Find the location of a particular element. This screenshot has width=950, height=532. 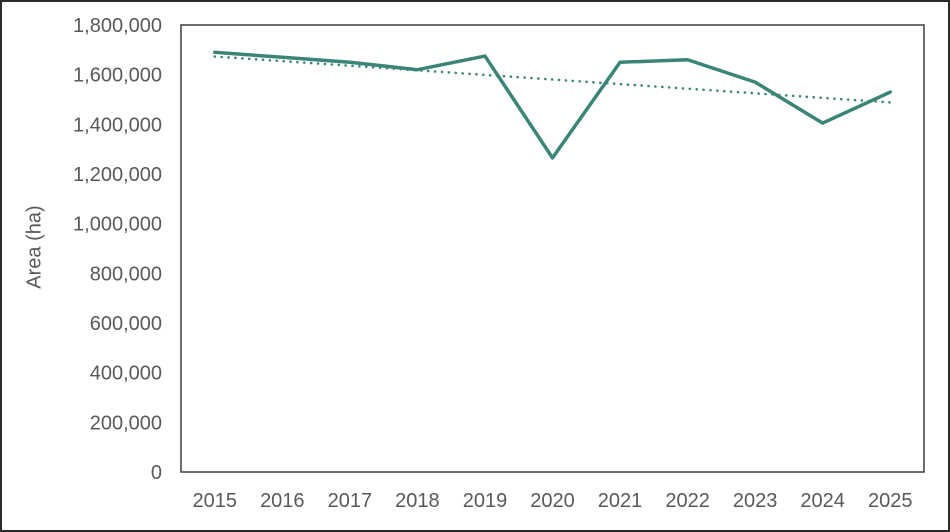

y-tick-label: 600,000 is located at coordinates (126, 324).